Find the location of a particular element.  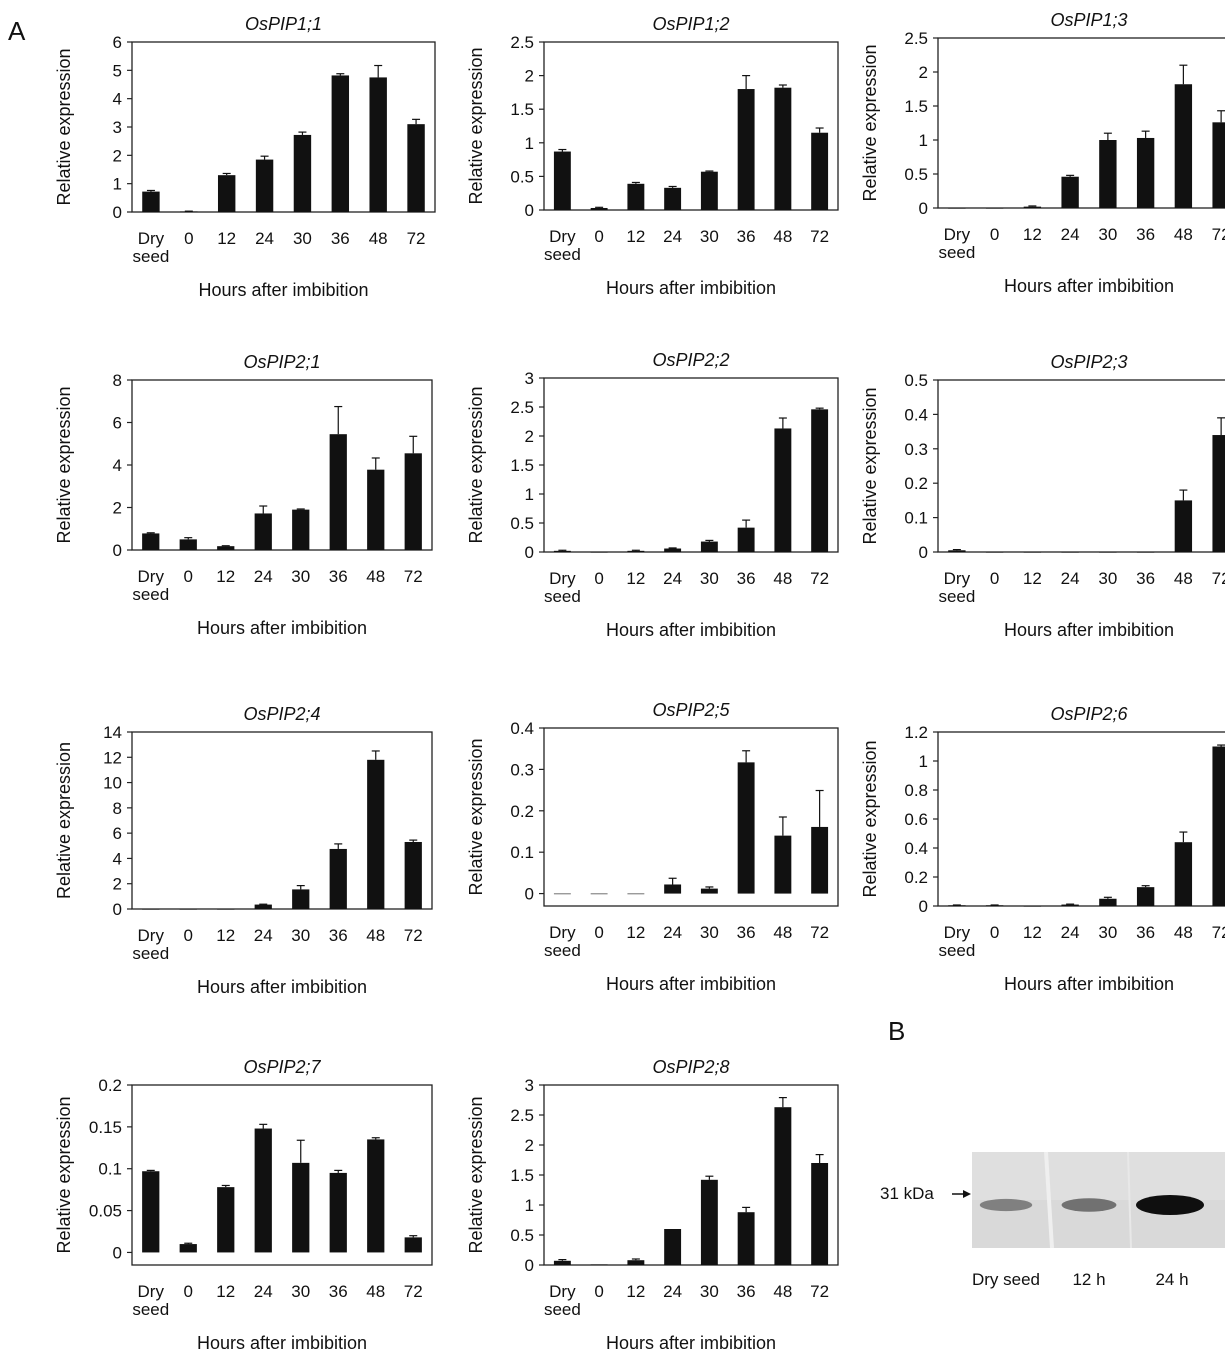

y-tick-label: 12 is located at coordinates (112, 757).